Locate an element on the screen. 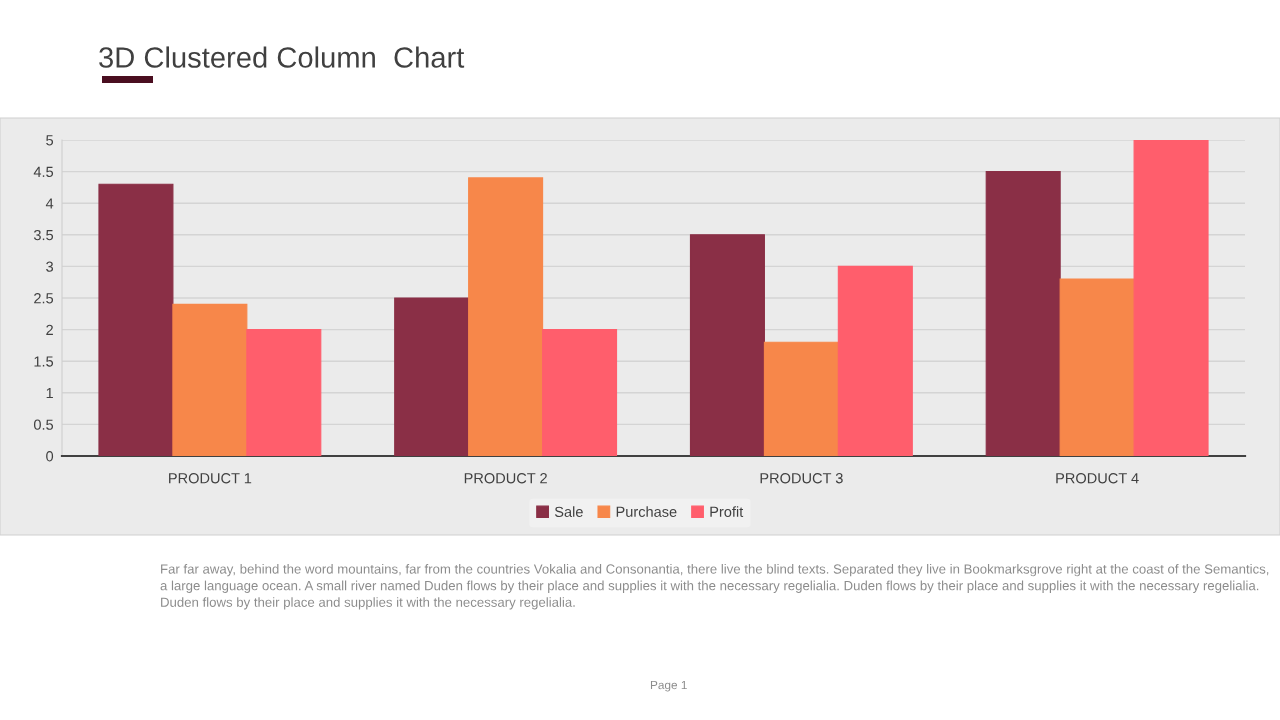  y-tick-label: 2 is located at coordinates (49, 329).